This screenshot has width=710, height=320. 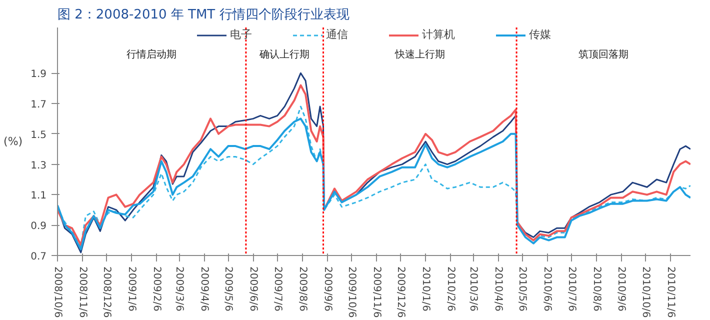 What do you see at coordinates (670, 292) in the screenshot?
I see `x-tick-label: 2010/11/6` at bounding box center [670, 292].